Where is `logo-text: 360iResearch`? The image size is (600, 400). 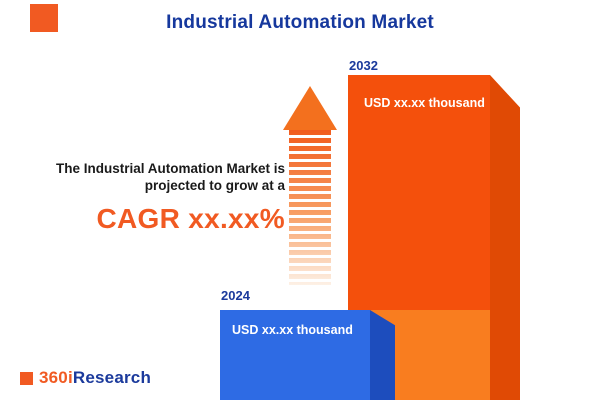 logo-text: 360iResearch is located at coordinates (95, 378).